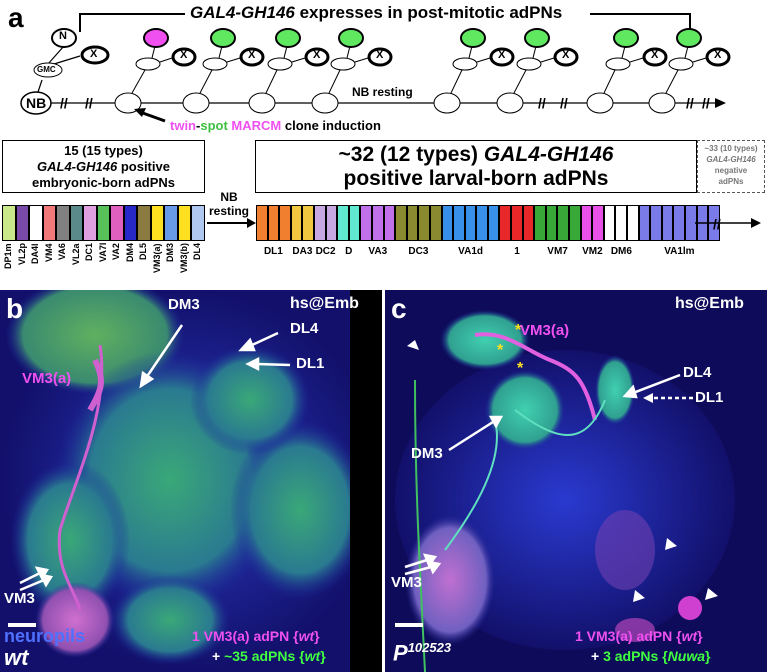 The width and height of the screenshot is (767, 672). I want to click on label-dl1: DL1, so click(310, 363).